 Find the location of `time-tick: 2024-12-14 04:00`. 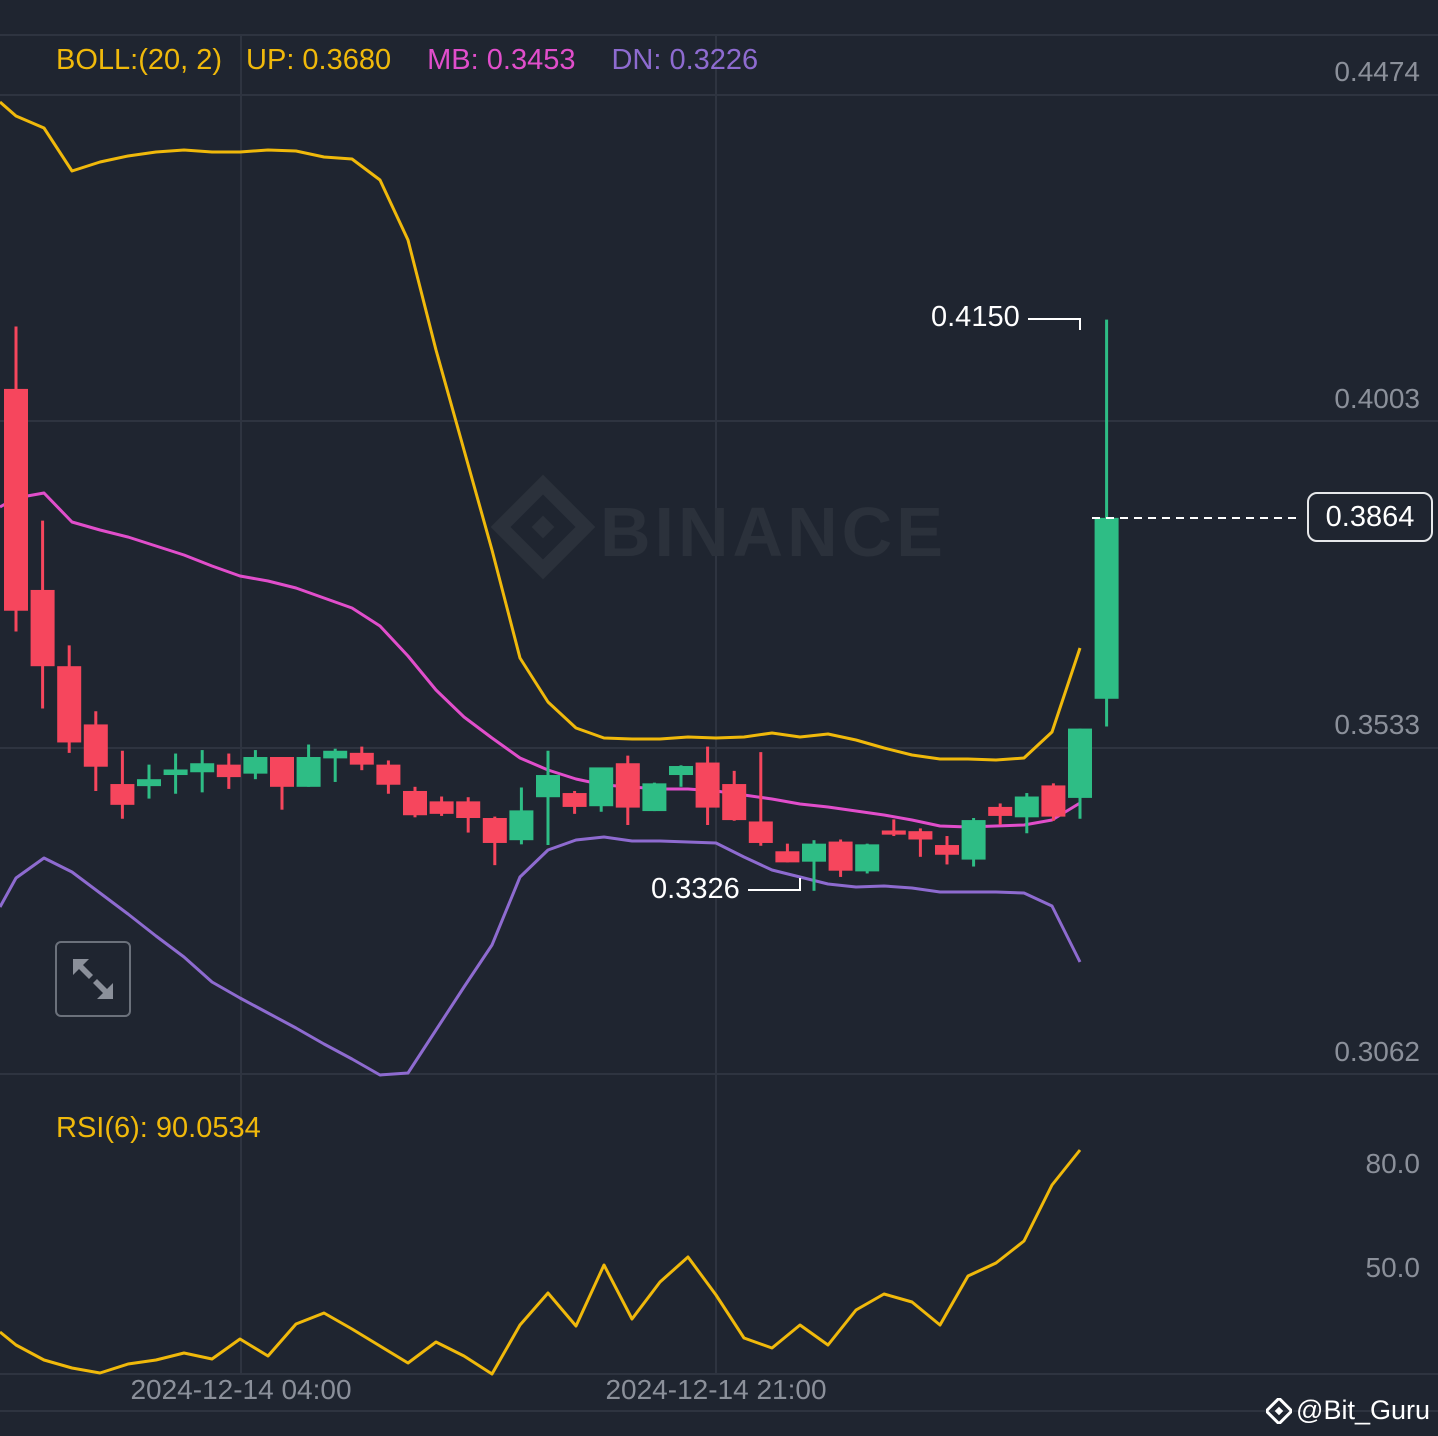

time-tick: 2024-12-14 04:00 is located at coordinates (241, 1389).